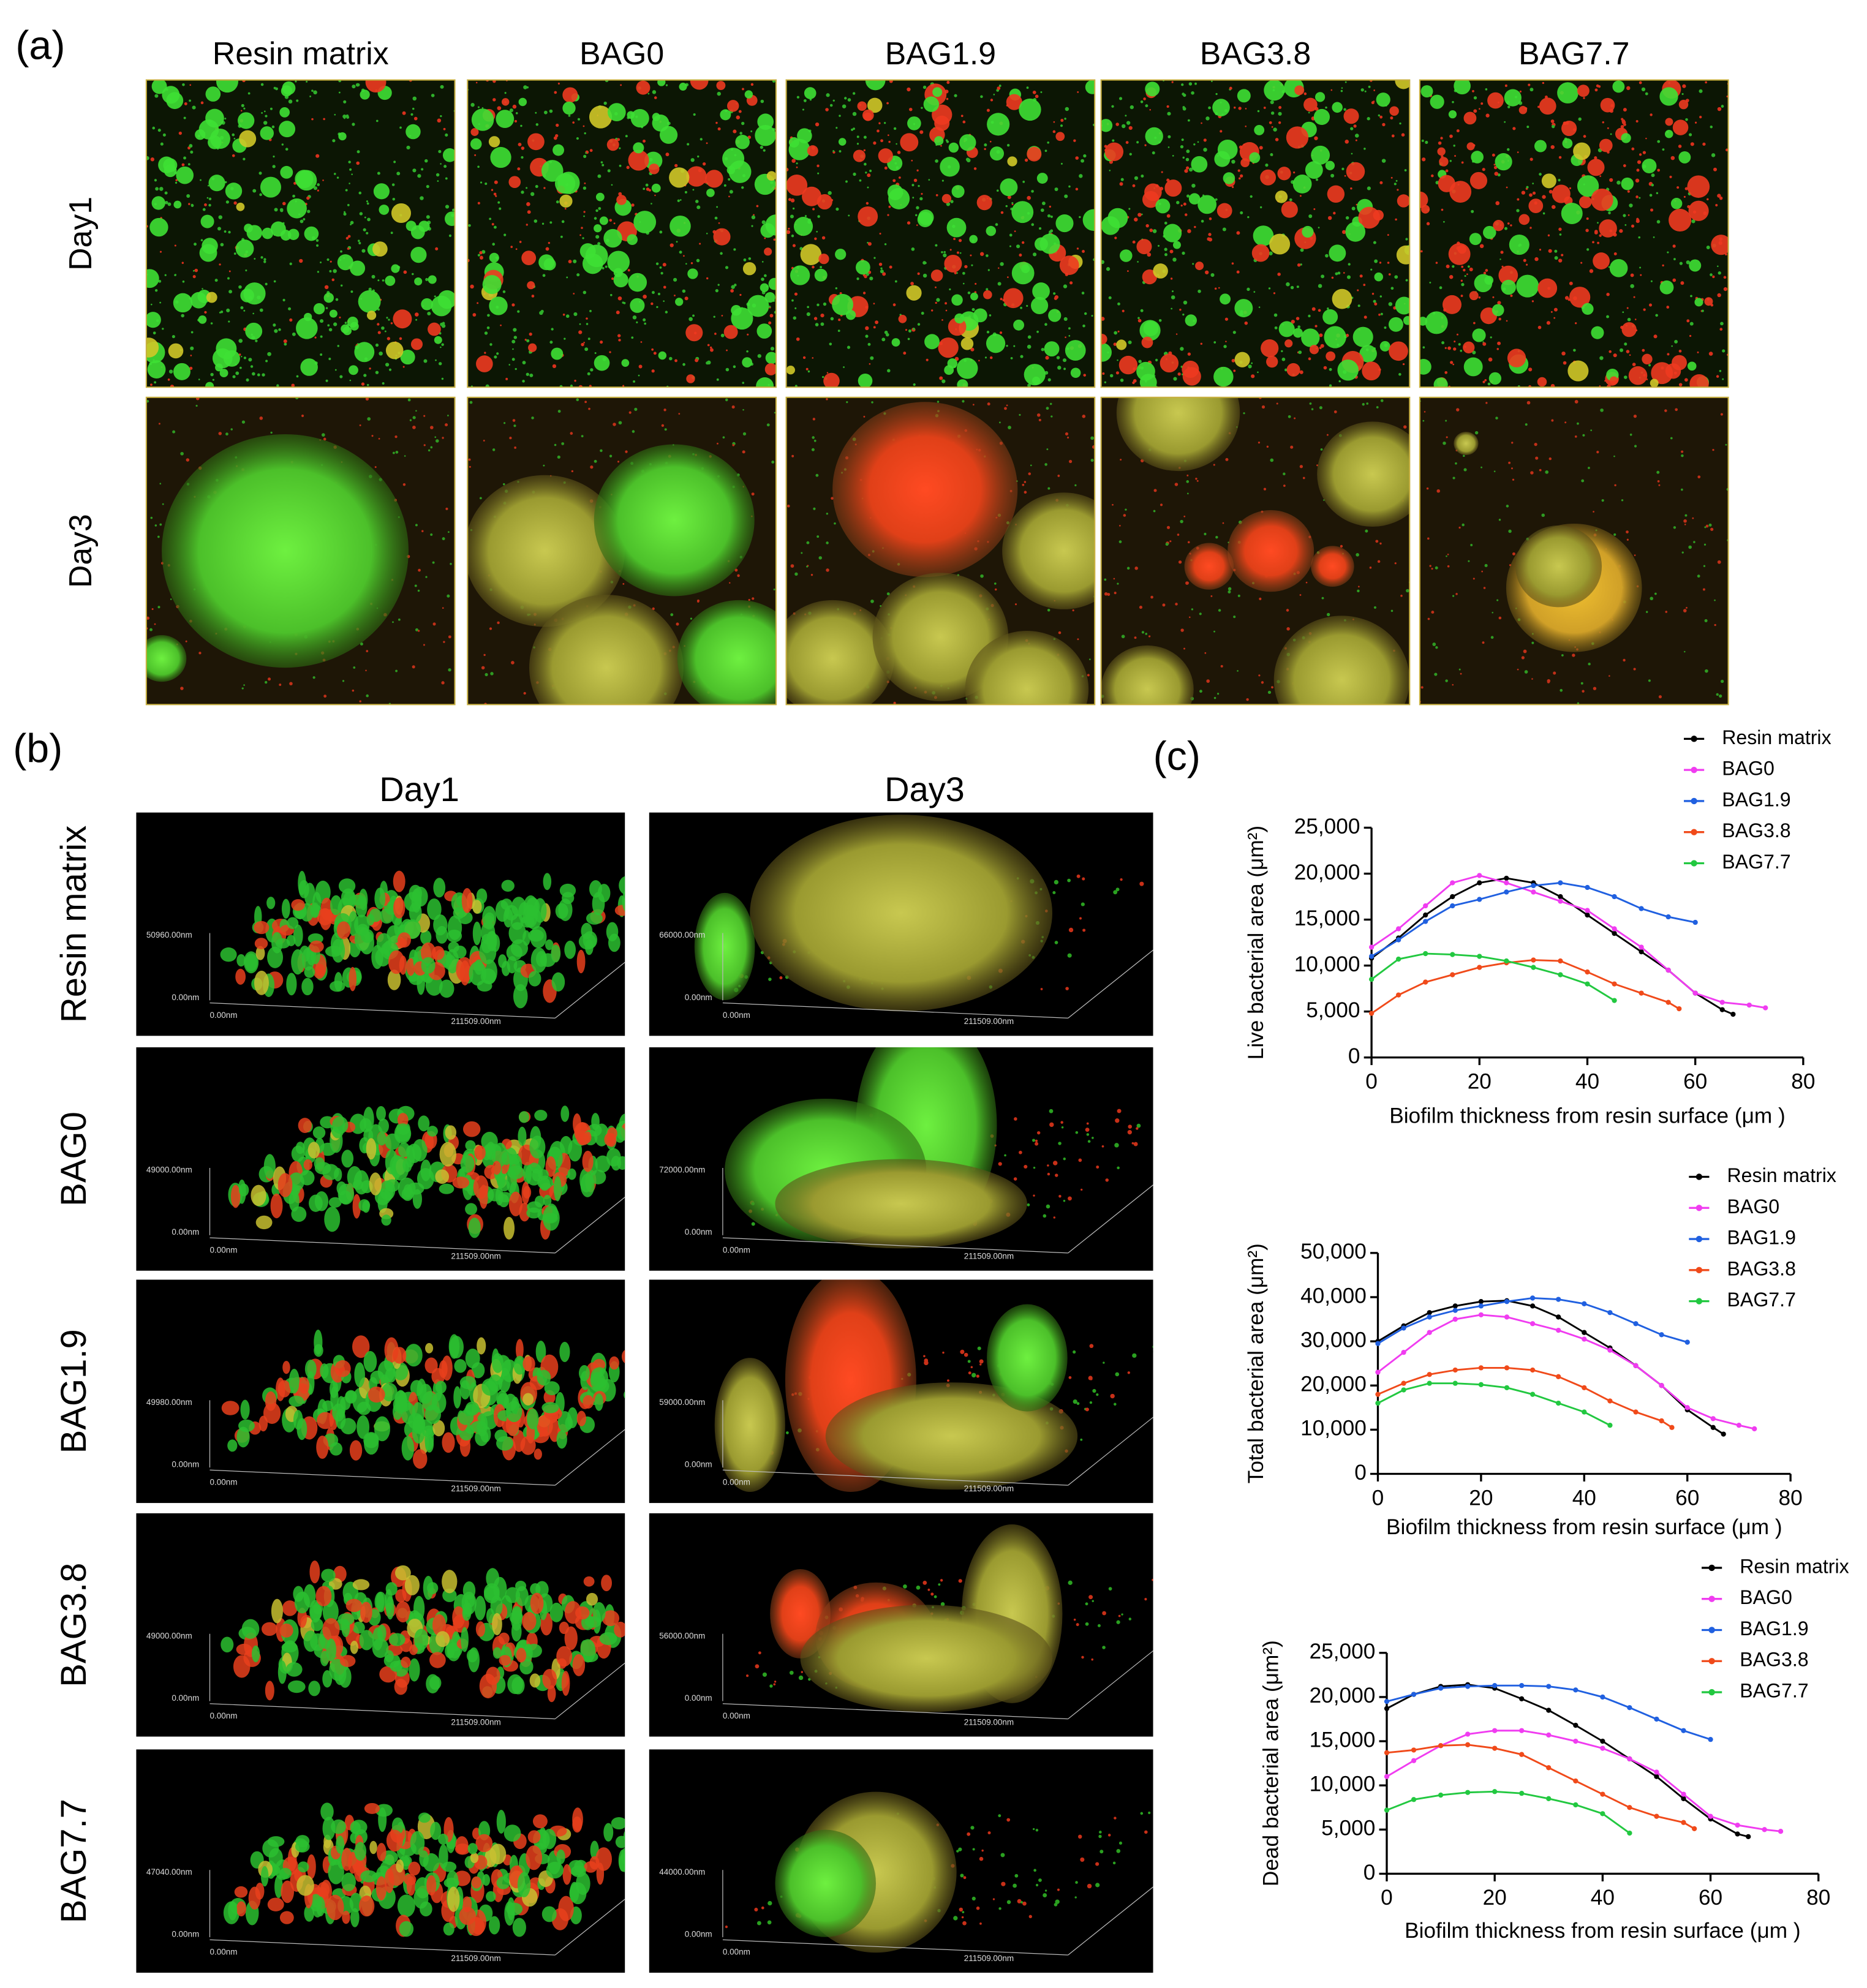 The height and width of the screenshot is (1988, 1867). Describe the element at coordinates (925, 490) in the screenshot. I see `biofilm-colony` at that location.